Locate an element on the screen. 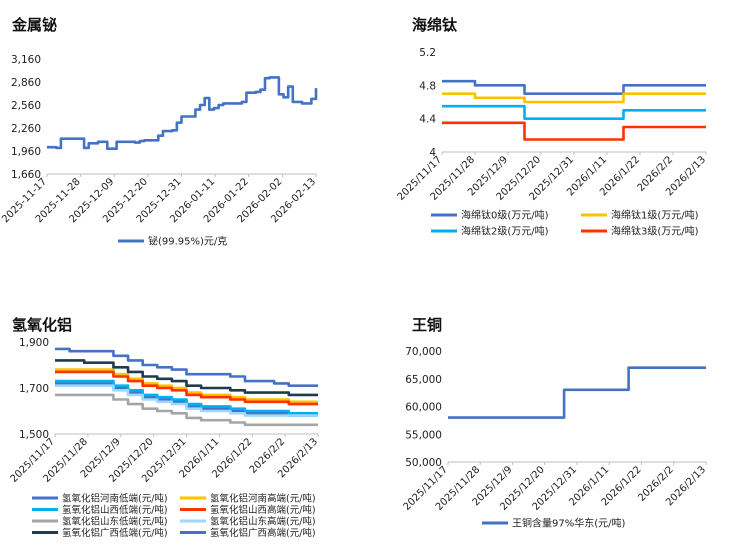 This screenshot has width=738, height=557. legend-label-al: 氢氧化铝山西低端(元/吨) is located at coordinates (115, 510).